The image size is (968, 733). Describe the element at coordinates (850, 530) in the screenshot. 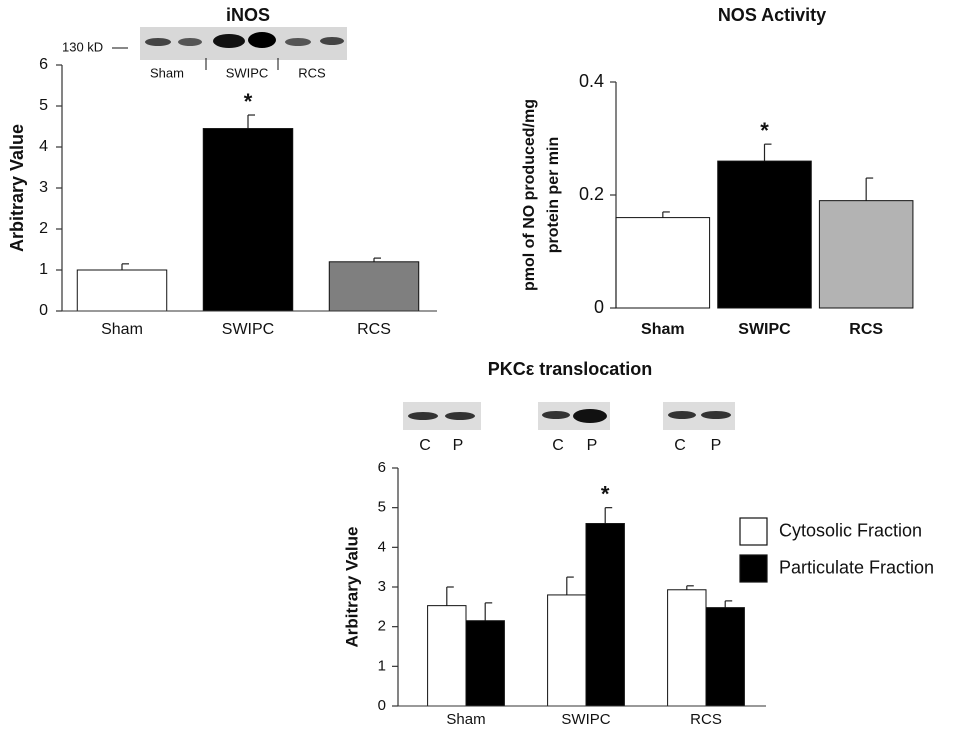

I see `legend-label: Cytosolic Fraction` at that location.